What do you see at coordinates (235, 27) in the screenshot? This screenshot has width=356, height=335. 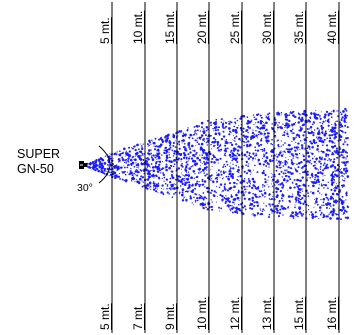 I see `distance-label-text: 25 mt.` at bounding box center [235, 27].